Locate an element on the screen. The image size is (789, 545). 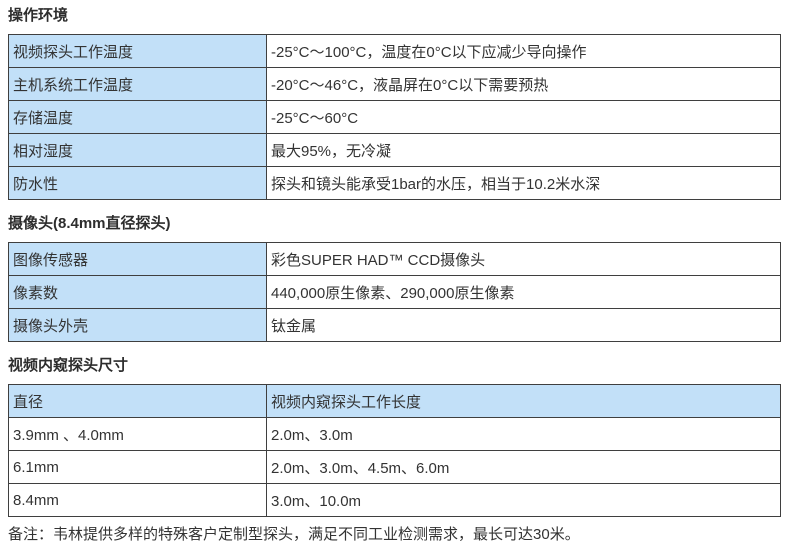
row-label-cell: 3.9mm 、4.0mm is located at coordinates (137, 434).